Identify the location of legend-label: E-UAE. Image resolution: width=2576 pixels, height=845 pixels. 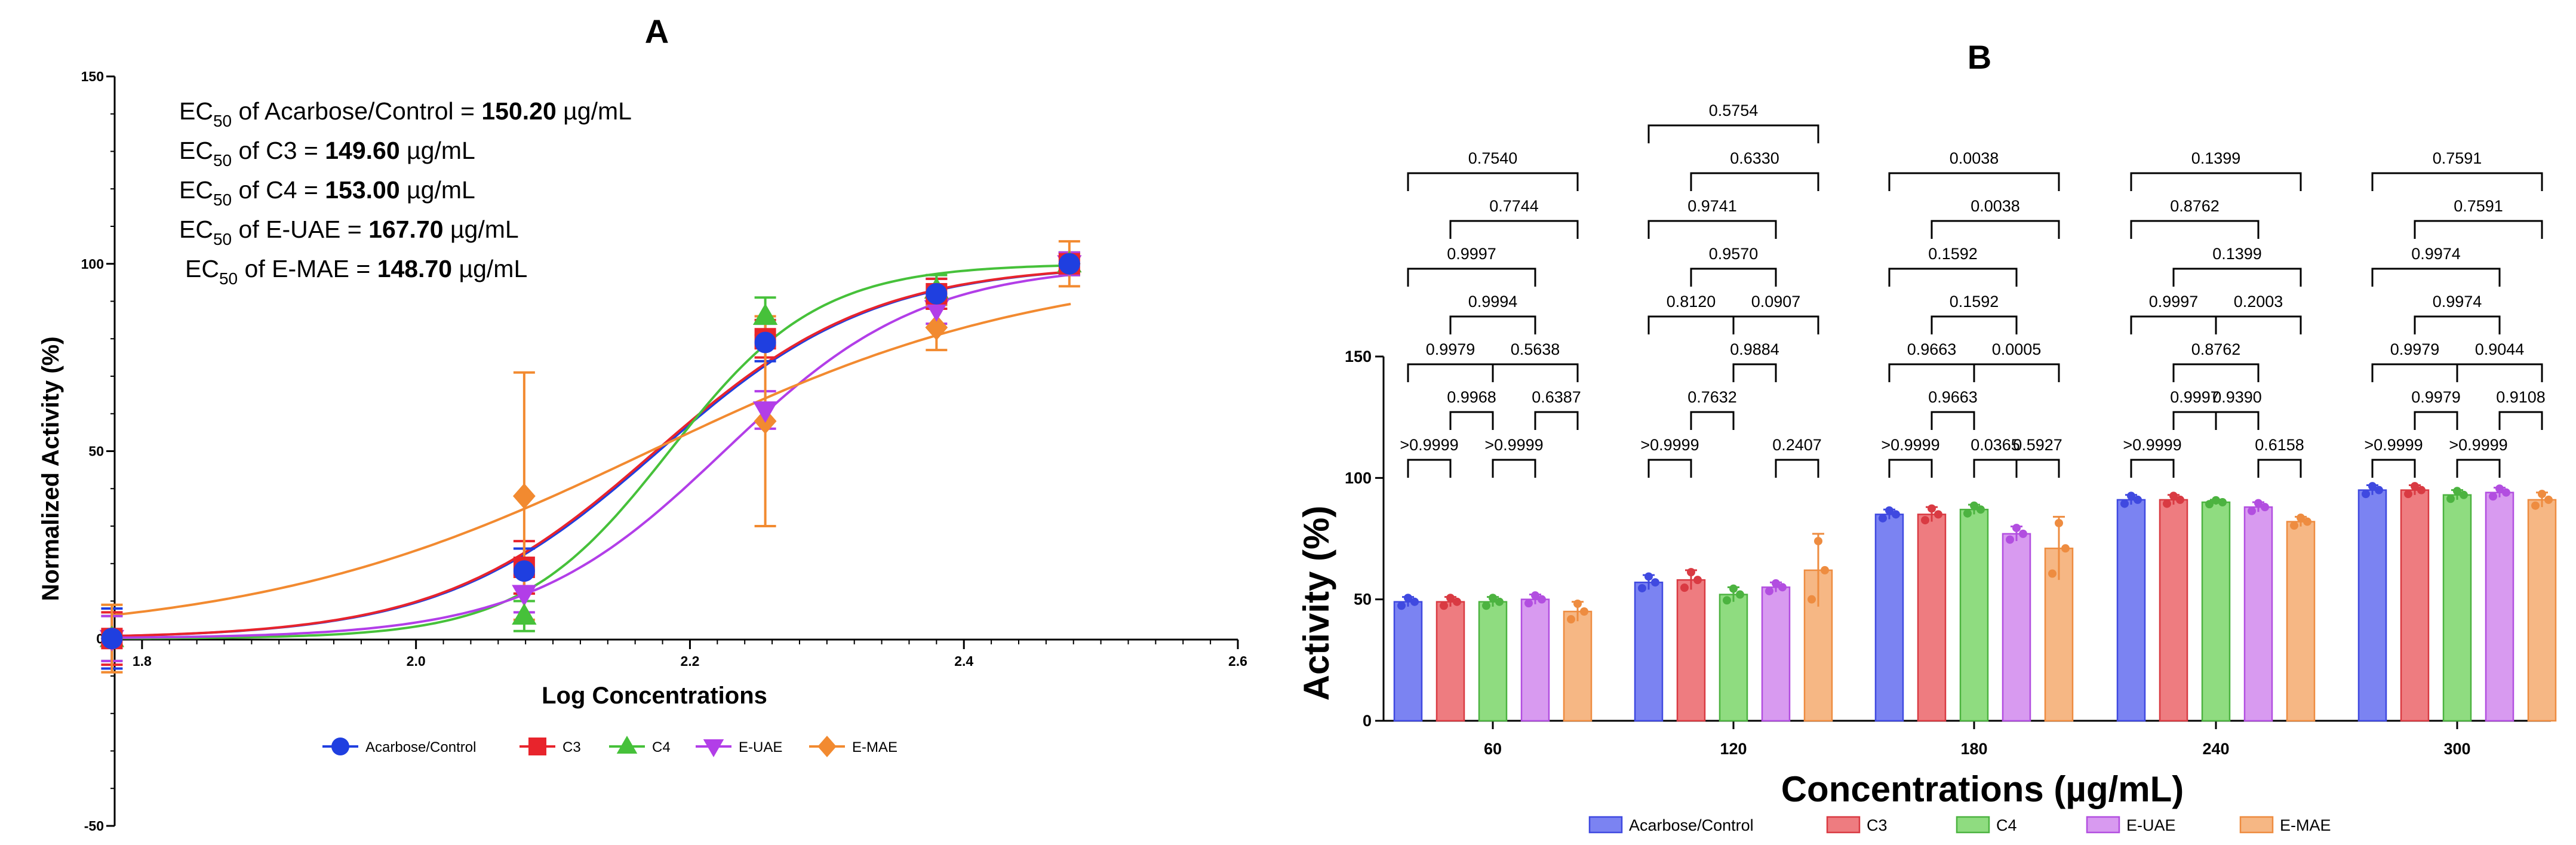
(760, 747).